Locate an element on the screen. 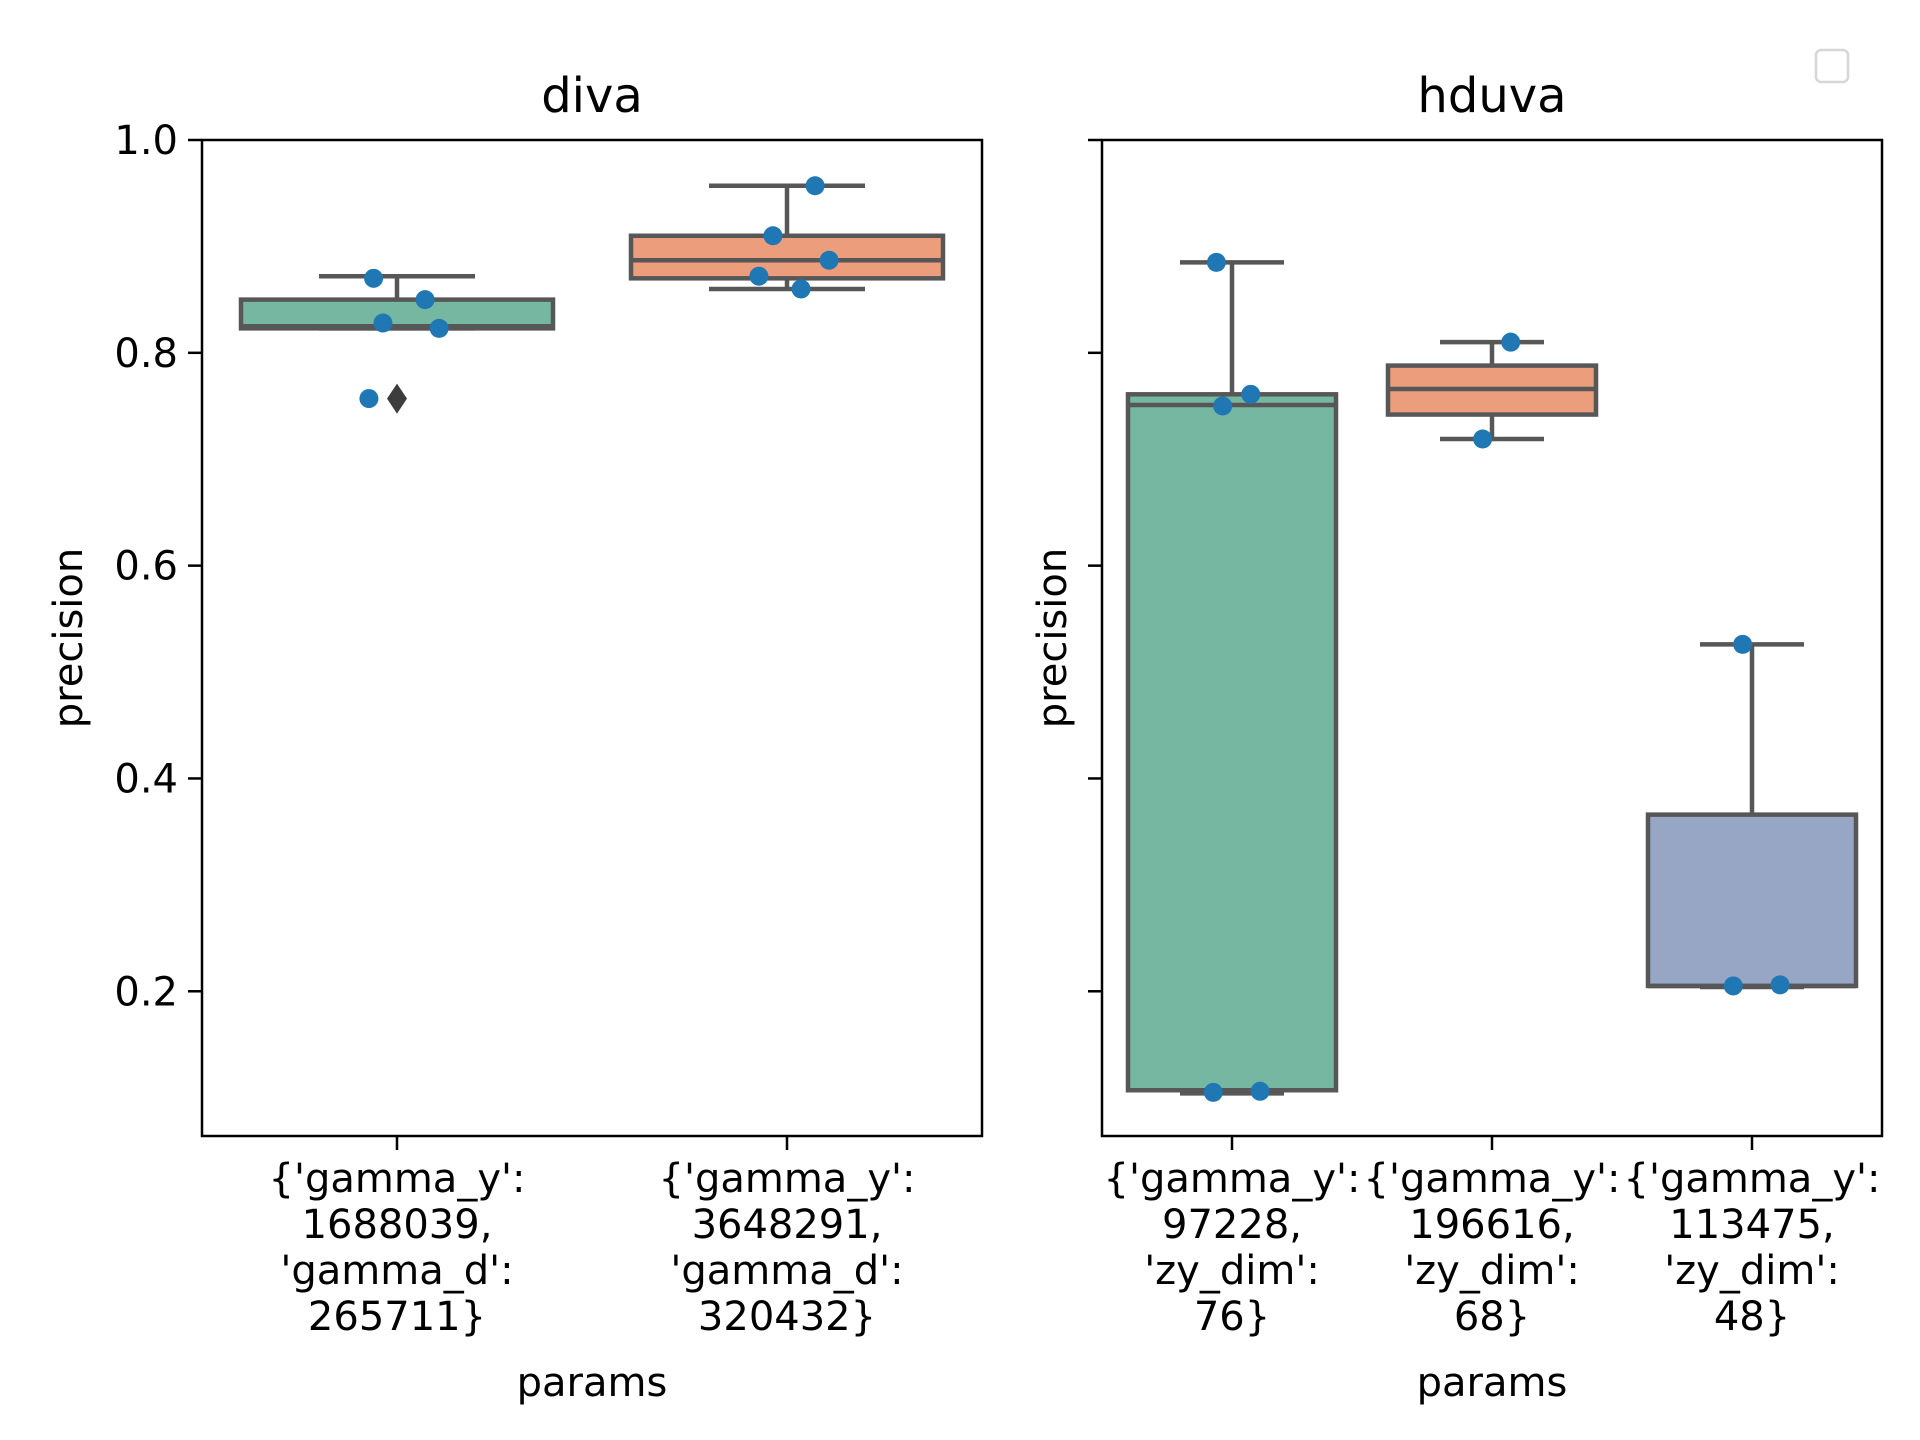 Image resolution: width=1920 pixels, height=1440 pixels. x-tick-label: 97228, is located at coordinates (1232, 1225).